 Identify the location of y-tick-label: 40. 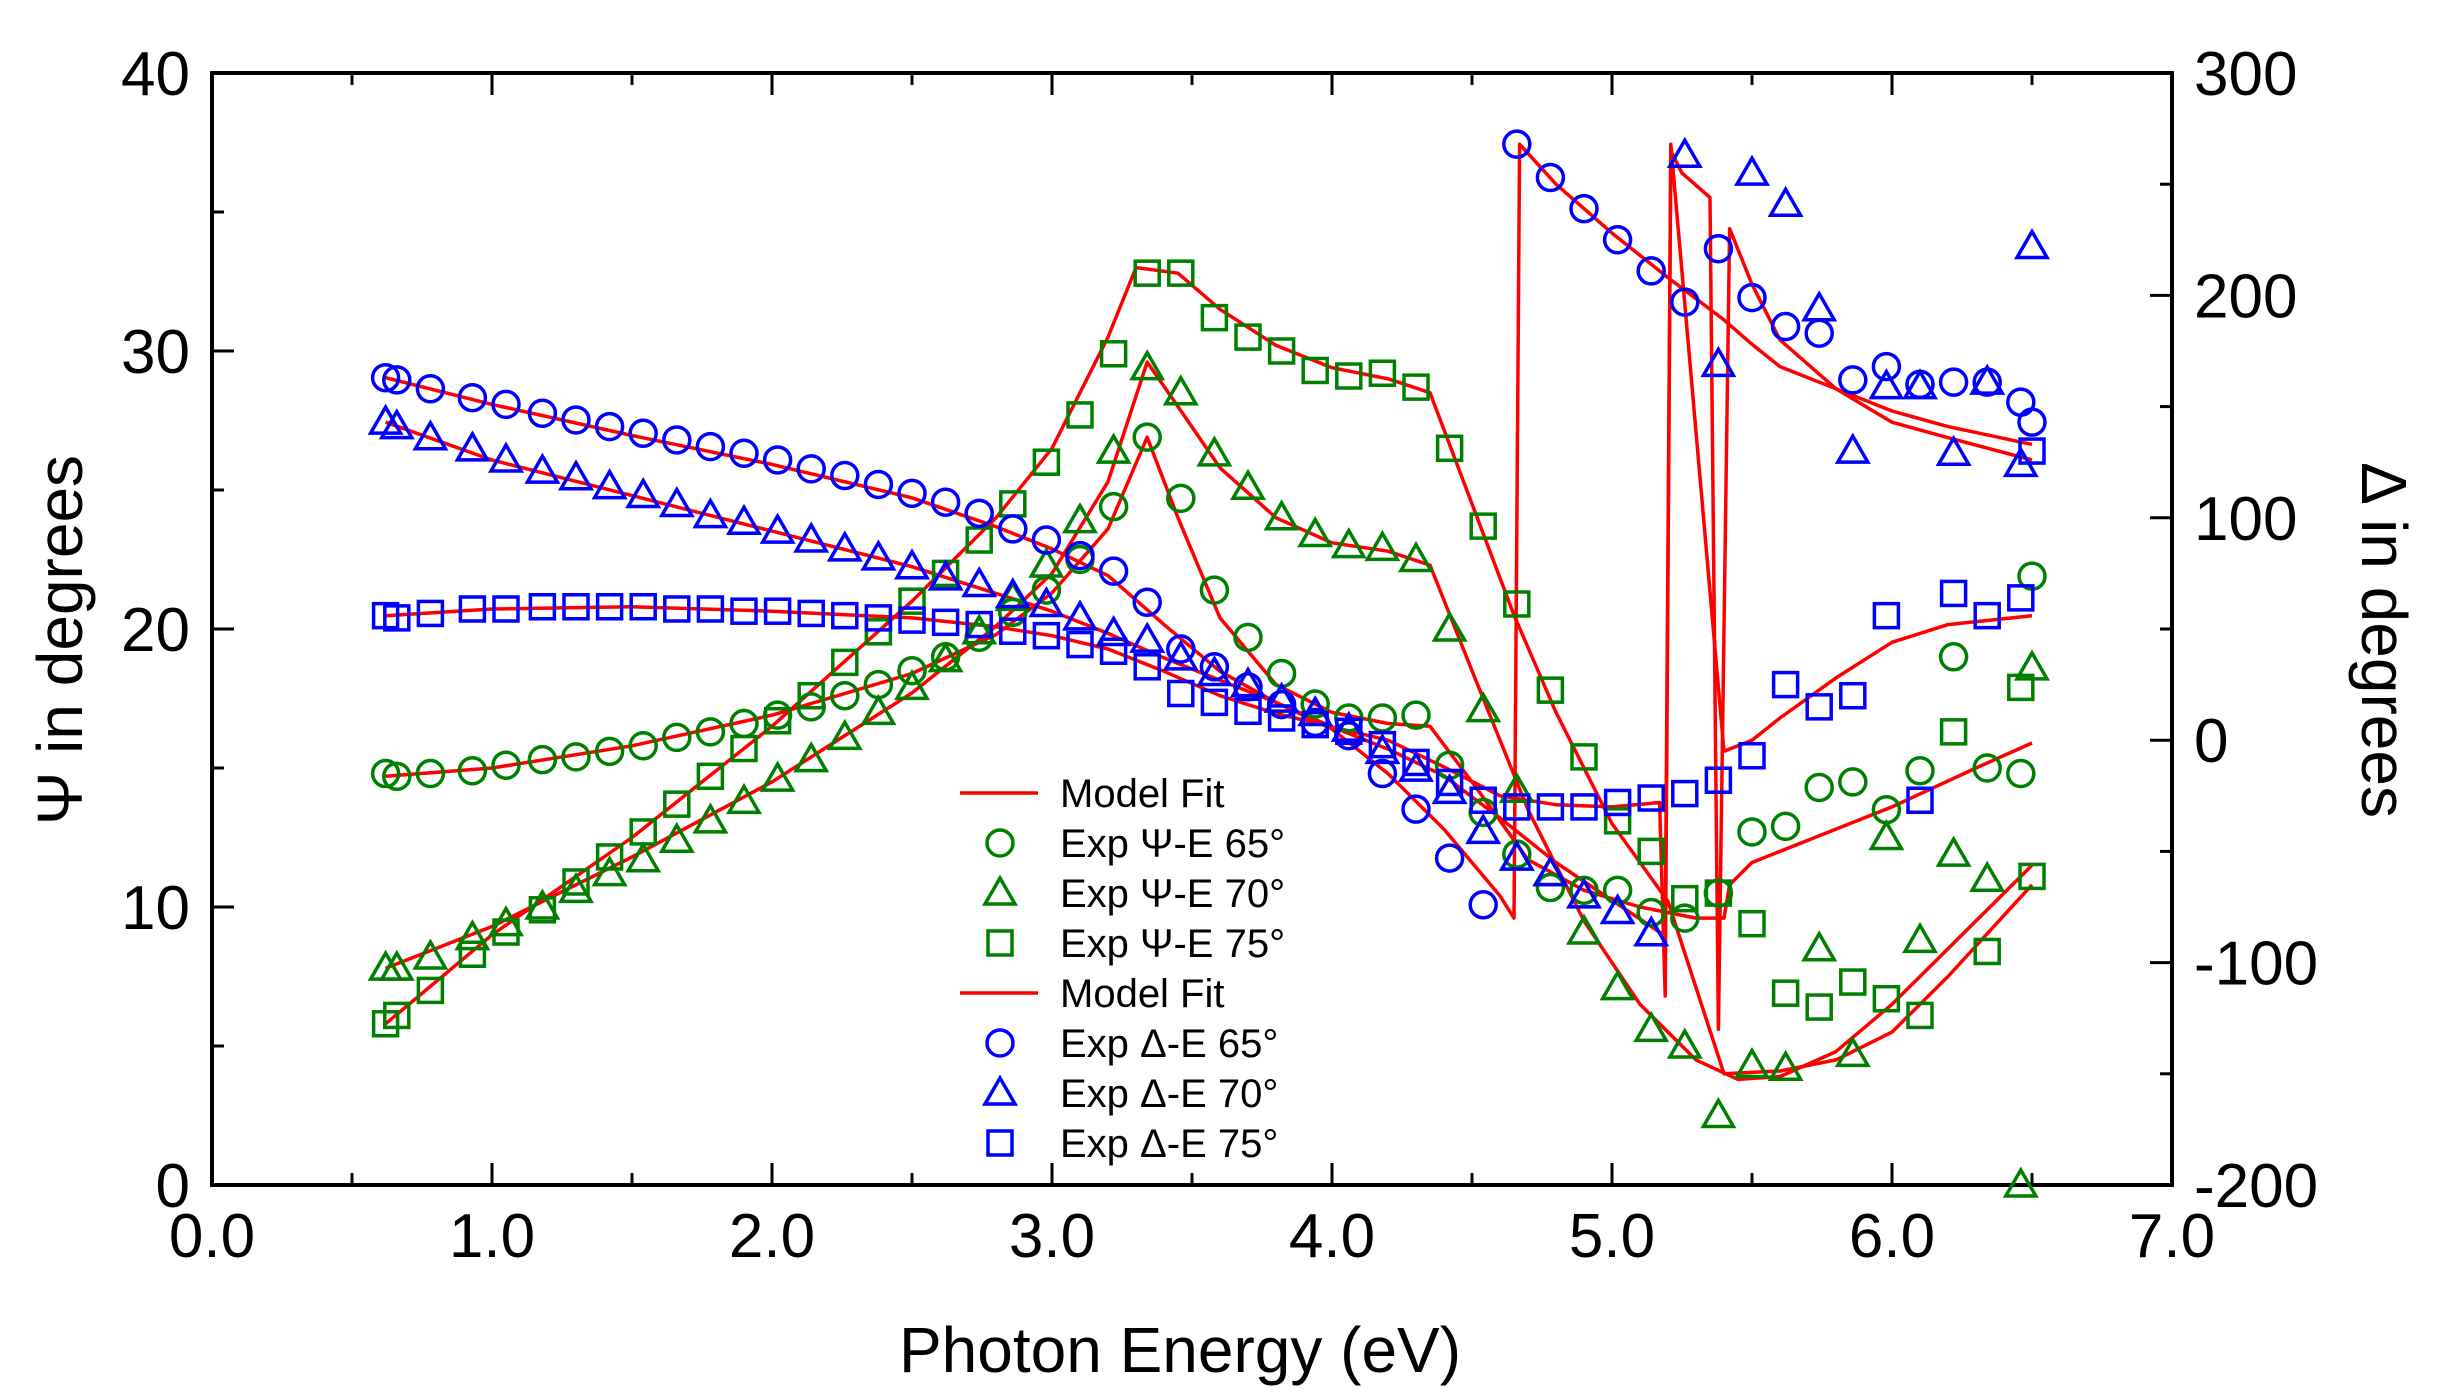
(155, 74).